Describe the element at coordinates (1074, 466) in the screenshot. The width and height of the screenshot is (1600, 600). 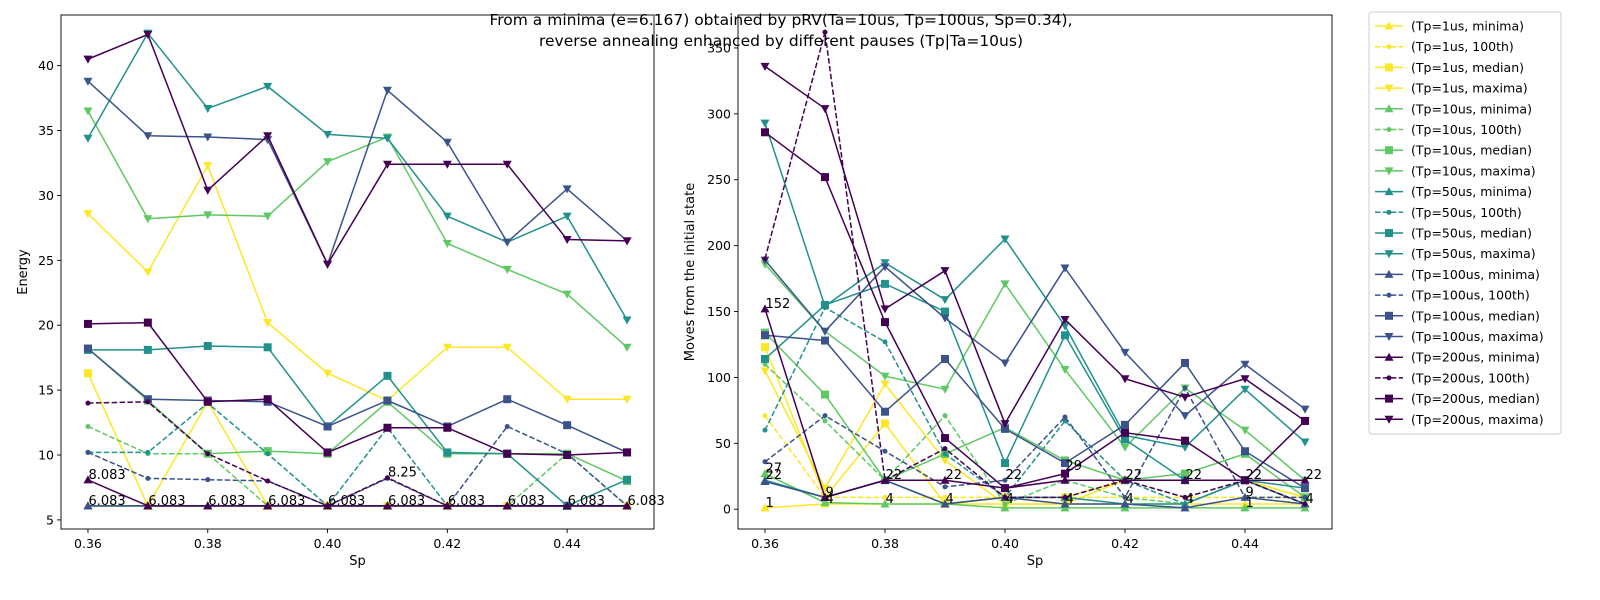
I see `annotation-label: 29` at that location.